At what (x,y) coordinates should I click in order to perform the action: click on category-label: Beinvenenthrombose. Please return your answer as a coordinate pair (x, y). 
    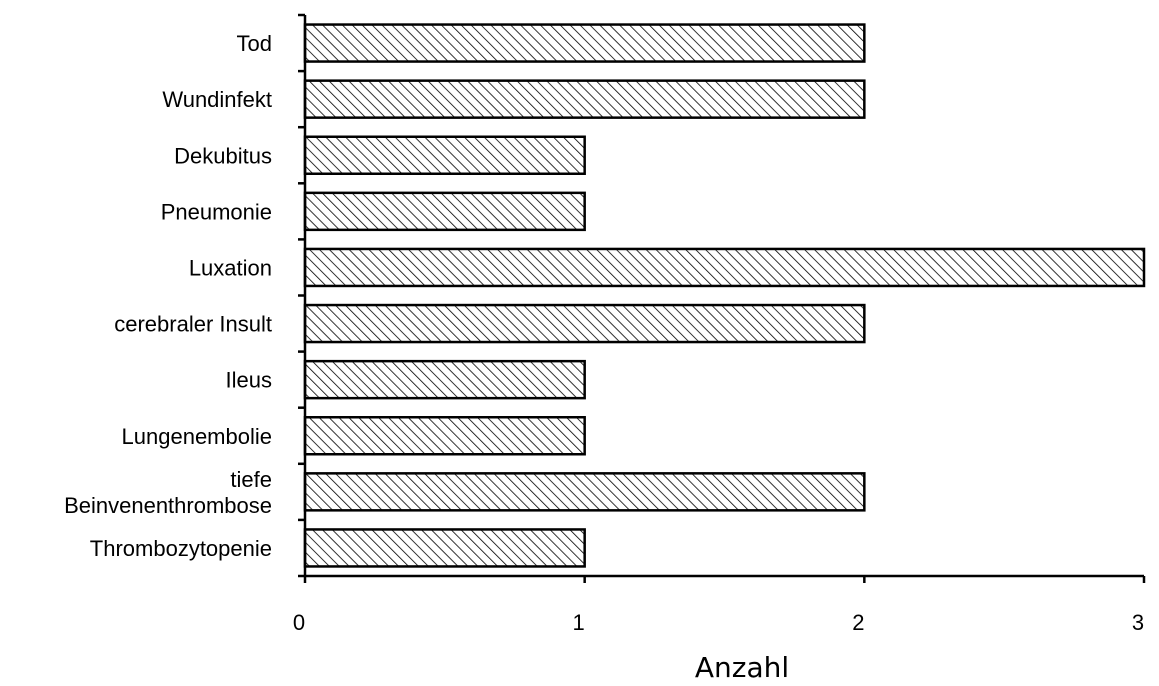
    Looking at the image, I should click on (168, 505).